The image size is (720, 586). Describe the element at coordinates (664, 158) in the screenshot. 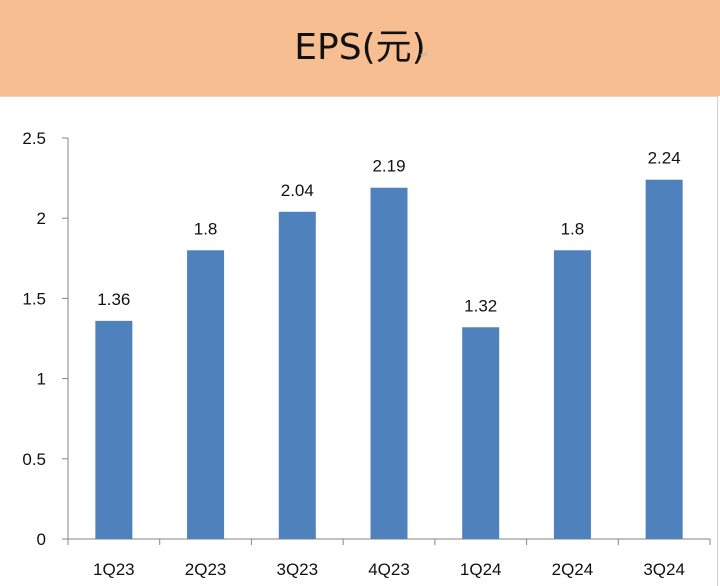

I see `data-label: 2.24` at that location.